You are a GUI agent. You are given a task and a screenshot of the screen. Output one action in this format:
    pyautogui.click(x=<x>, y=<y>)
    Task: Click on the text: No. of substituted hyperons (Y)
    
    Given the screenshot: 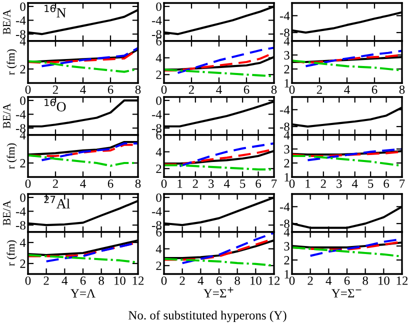 What is the action you would take?
    pyautogui.click(x=207, y=316)
    